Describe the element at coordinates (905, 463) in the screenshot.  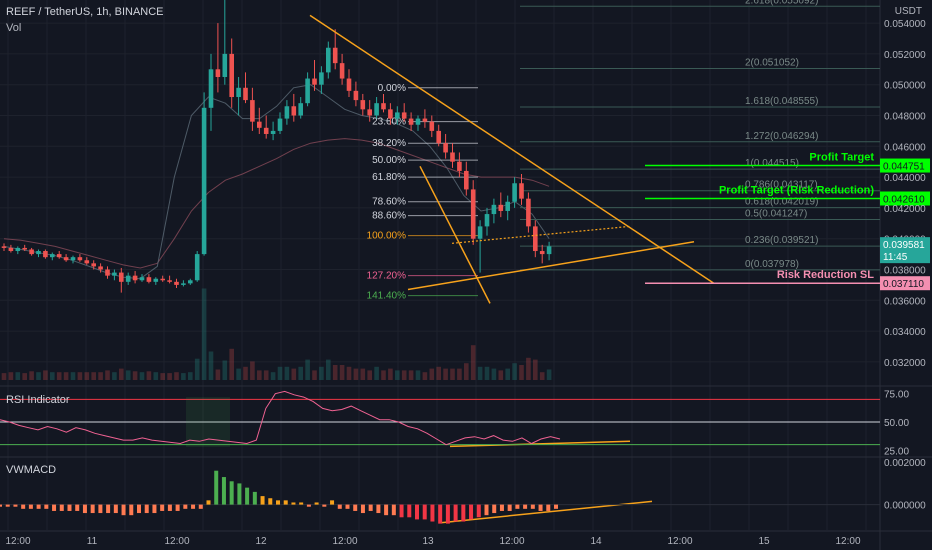
I see `macd-tick-label: 0.002000` at that location.